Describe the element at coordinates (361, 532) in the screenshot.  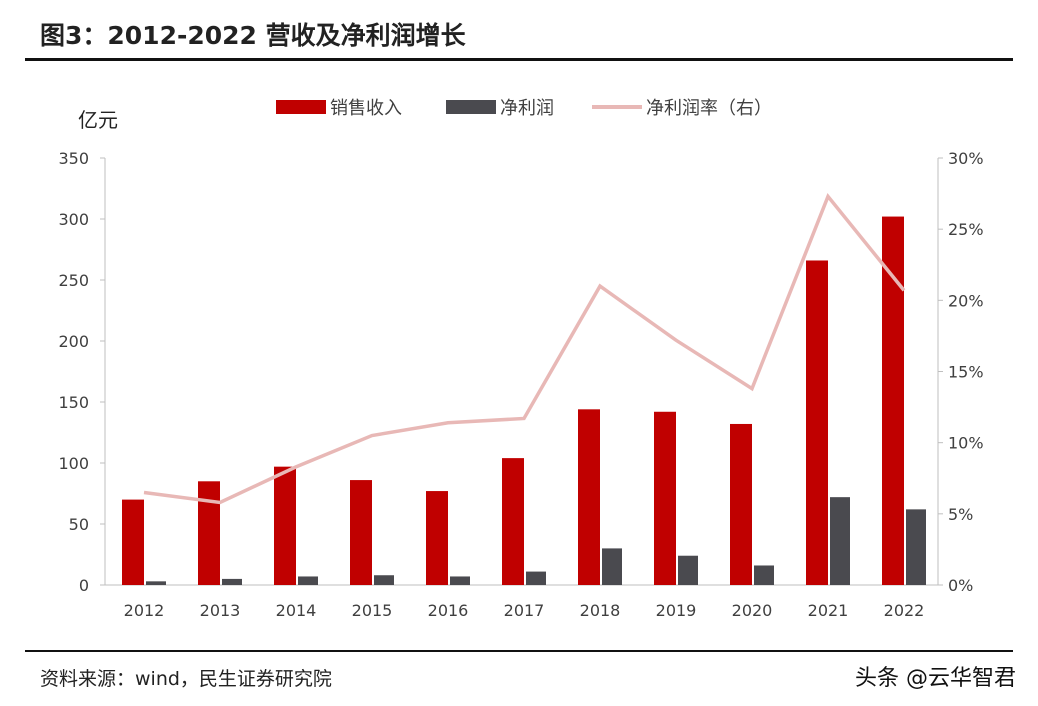
I see `bar-revenue-2015` at that location.